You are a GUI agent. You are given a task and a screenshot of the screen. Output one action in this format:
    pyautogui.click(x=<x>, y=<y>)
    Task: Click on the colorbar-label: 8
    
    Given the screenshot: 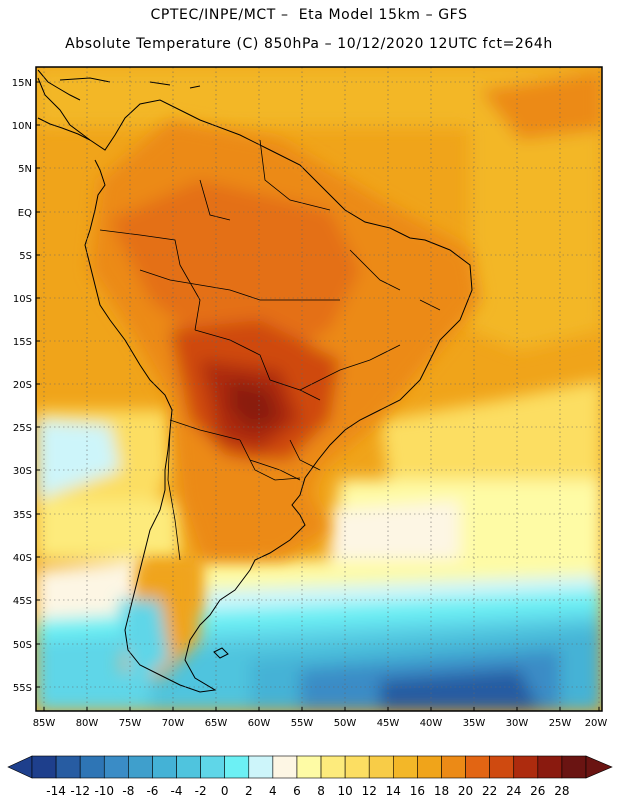 What is the action you would take?
    pyautogui.click(x=321, y=791)
    